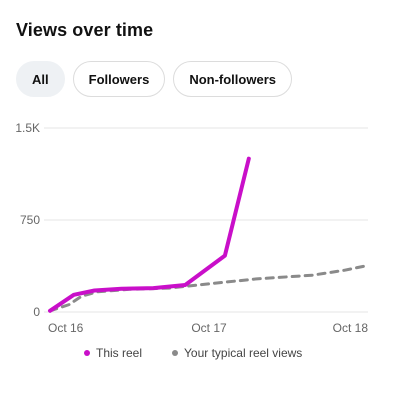 Image resolution: width=402 pixels, height=407 pixels. I want to click on series-line-typical, so click(209, 288).